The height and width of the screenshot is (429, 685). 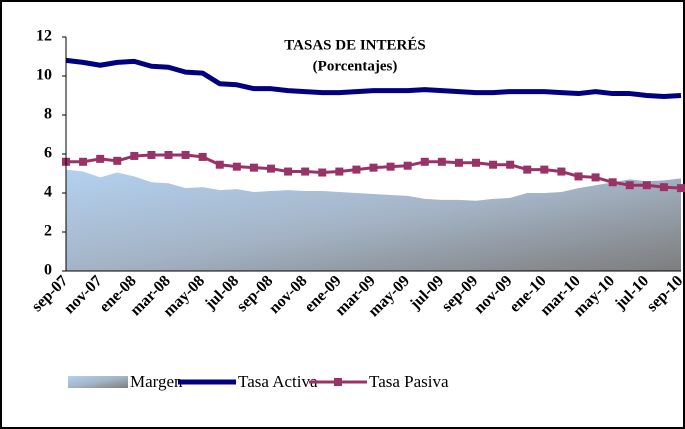 What do you see at coordinates (48, 114) in the screenshot?
I see `y-tick-label: 8` at bounding box center [48, 114].